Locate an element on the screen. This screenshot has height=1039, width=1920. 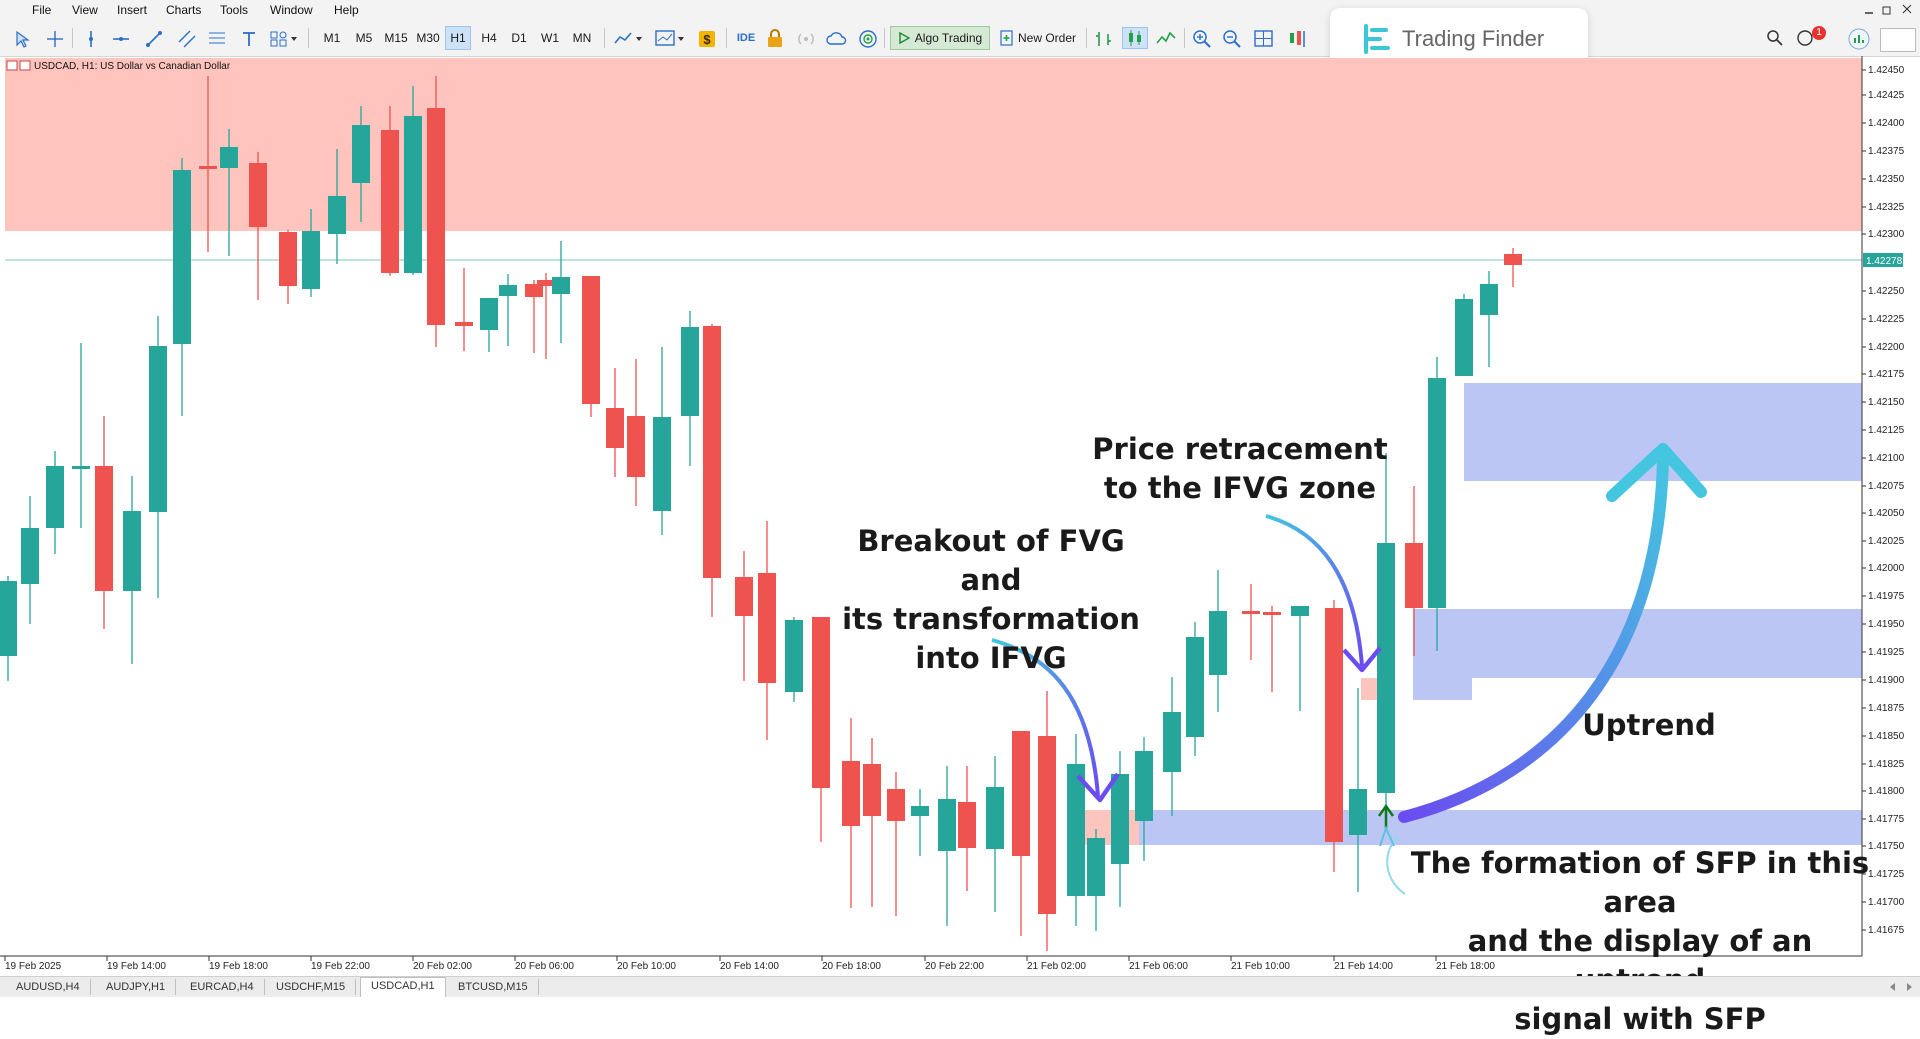
fibonacci-icon is located at coordinates (217, 39).